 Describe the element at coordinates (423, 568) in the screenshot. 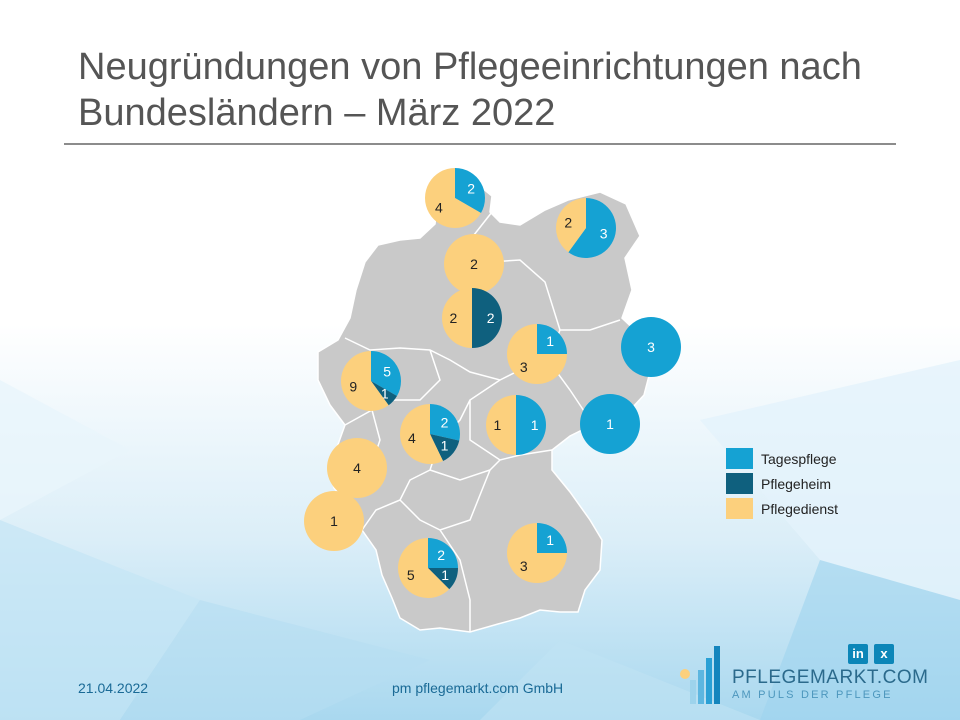

I see `pie-slice-baden-wuerttemberg-pflegedienst` at that location.